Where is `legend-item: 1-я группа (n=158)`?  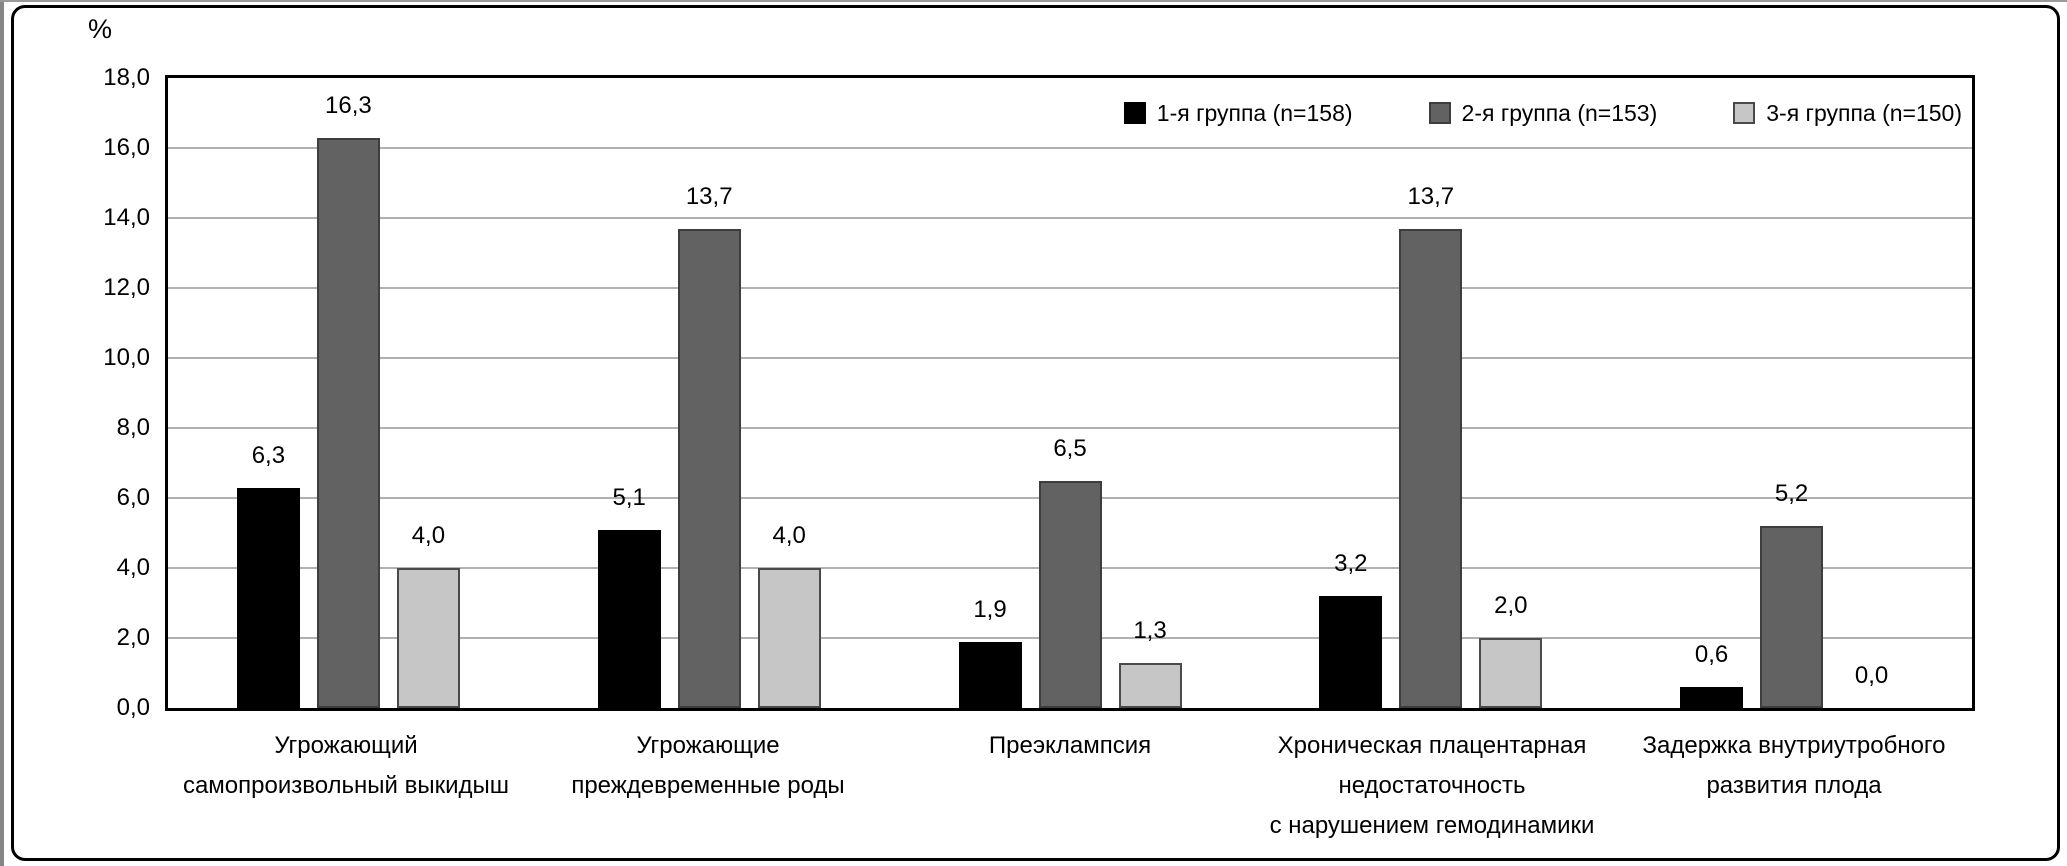 legend-item: 1-я группа (n=158) is located at coordinates (1238, 113).